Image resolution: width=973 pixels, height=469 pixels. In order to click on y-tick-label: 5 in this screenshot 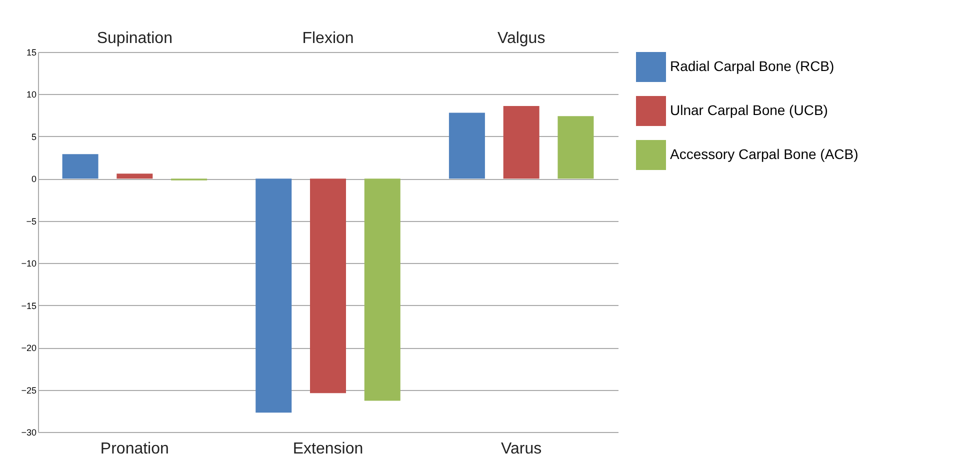, I will do `click(33, 137)`.